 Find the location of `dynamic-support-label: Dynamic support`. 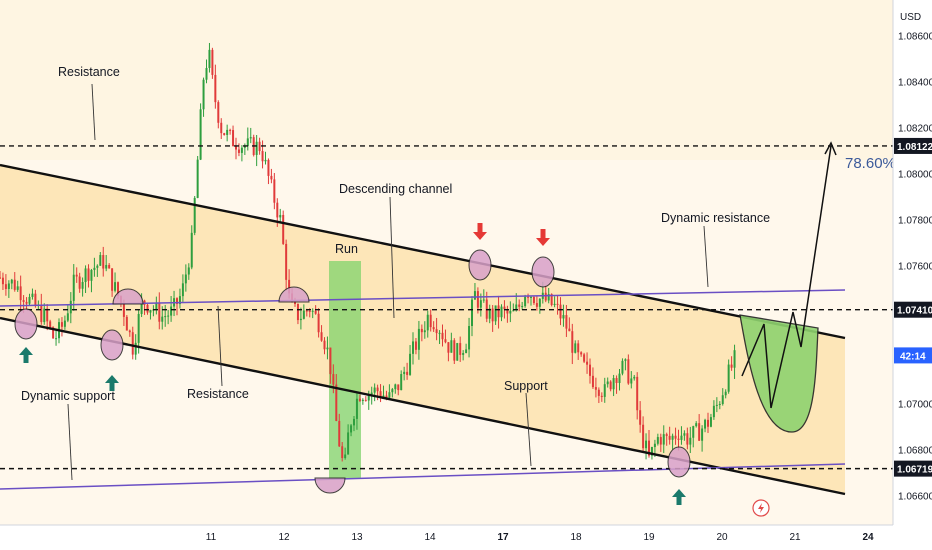

dynamic-support-label: Dynamic support is located at coordinates (68, 396).